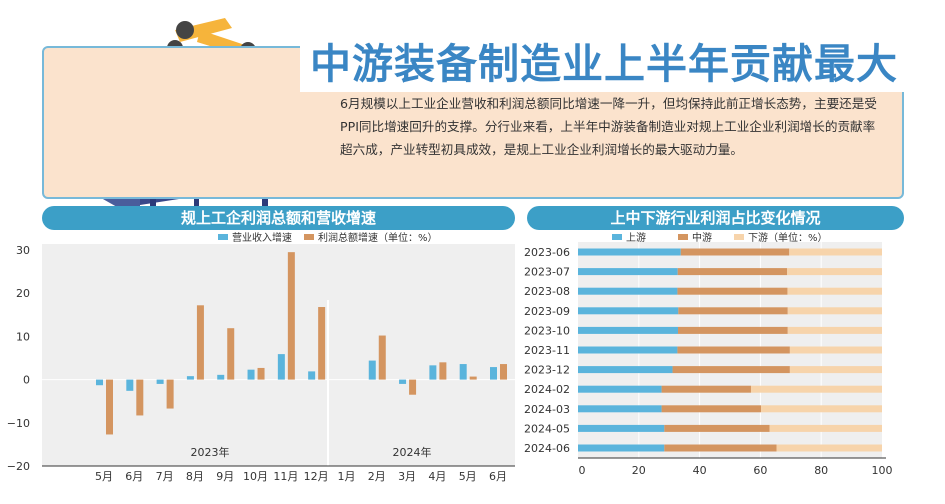  I want to click on x-tick-label: 10月, so click(255, 476).